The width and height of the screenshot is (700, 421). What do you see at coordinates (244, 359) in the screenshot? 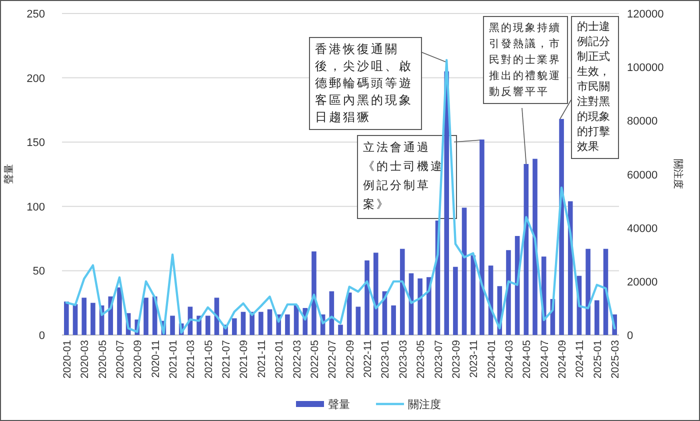
I see `x-tick-label: 2021-09` at bounding box center [244, 359].